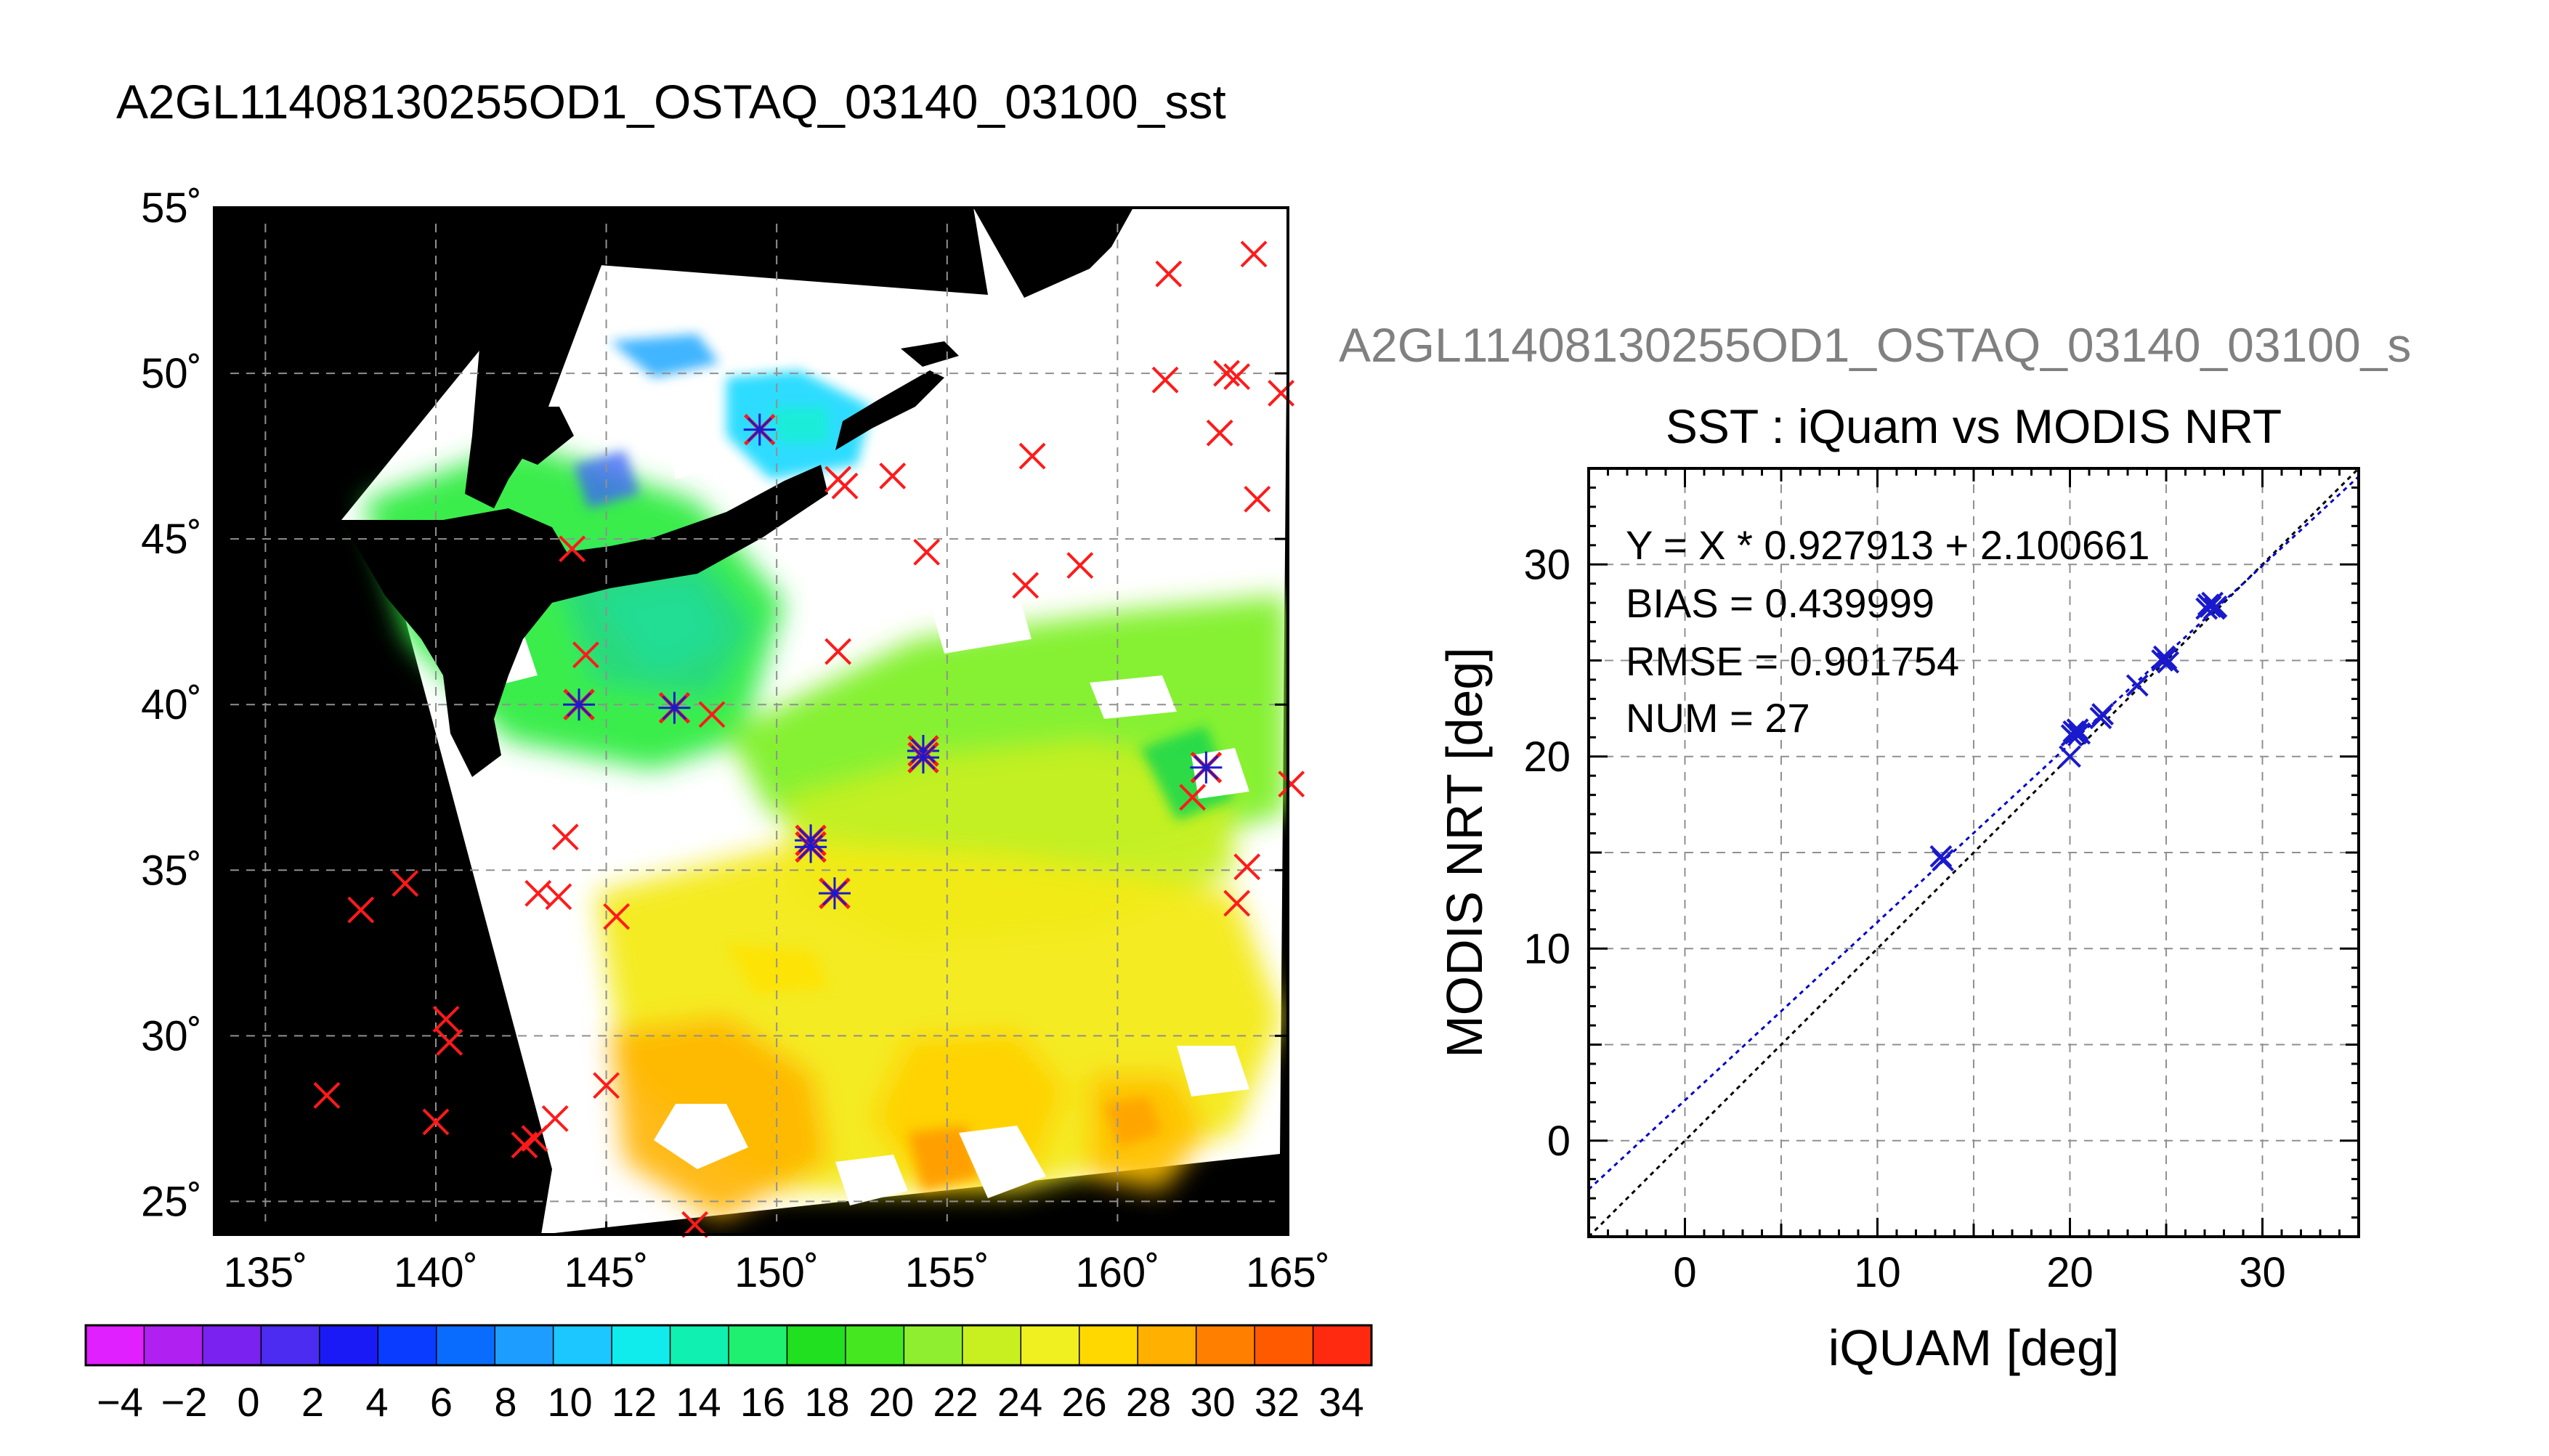 Image resolution: width=2549 pixels, height=1456 pixels. Describe the element at coordinates (892, 1402) in the screenshot. I see `colorbar-tick-label: 20` at that location.